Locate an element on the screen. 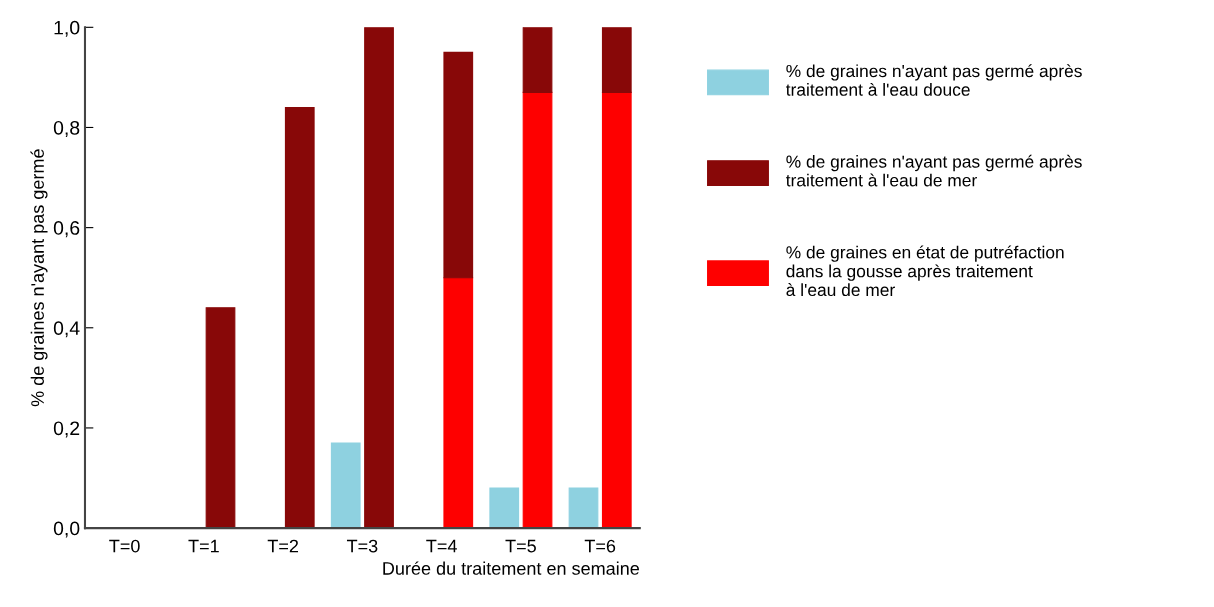  x-axis-title: Durée du traitement en semaine is located at coordinates (511, 568).